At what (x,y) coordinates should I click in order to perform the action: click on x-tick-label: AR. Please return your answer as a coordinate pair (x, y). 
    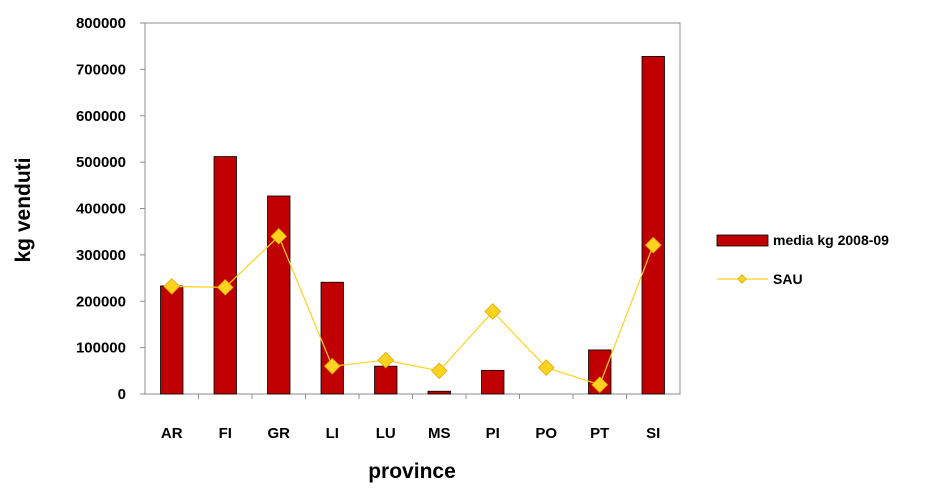
    Looking at the image, I should click on (172, 433).